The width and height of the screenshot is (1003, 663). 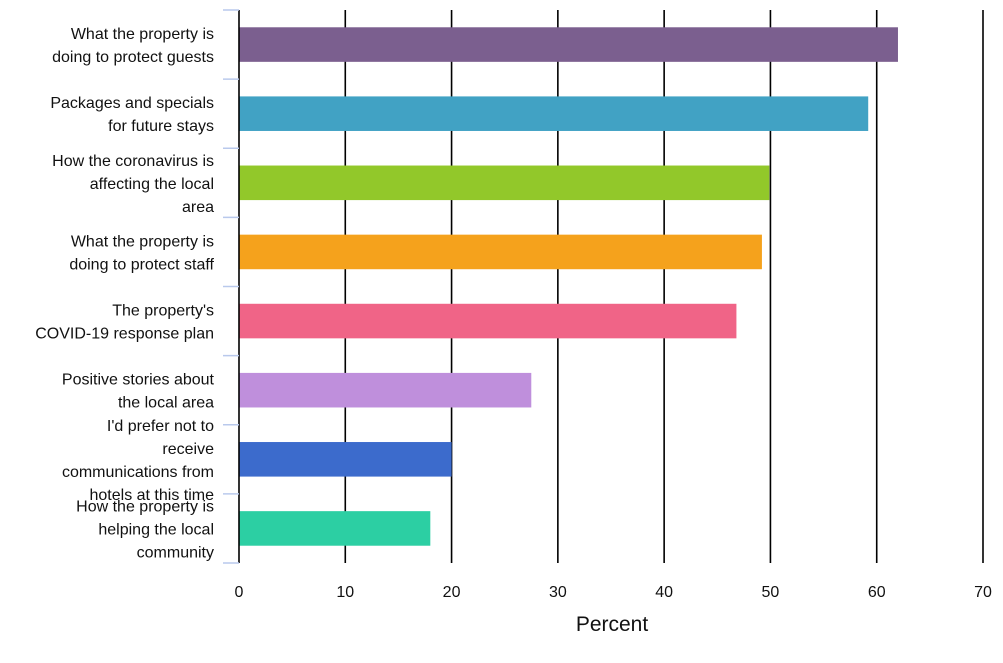 What do you see at coordinates (558, 592) in the screenshot?
I see `x-tick-label-30: 30` at bounding box center [558, 592].